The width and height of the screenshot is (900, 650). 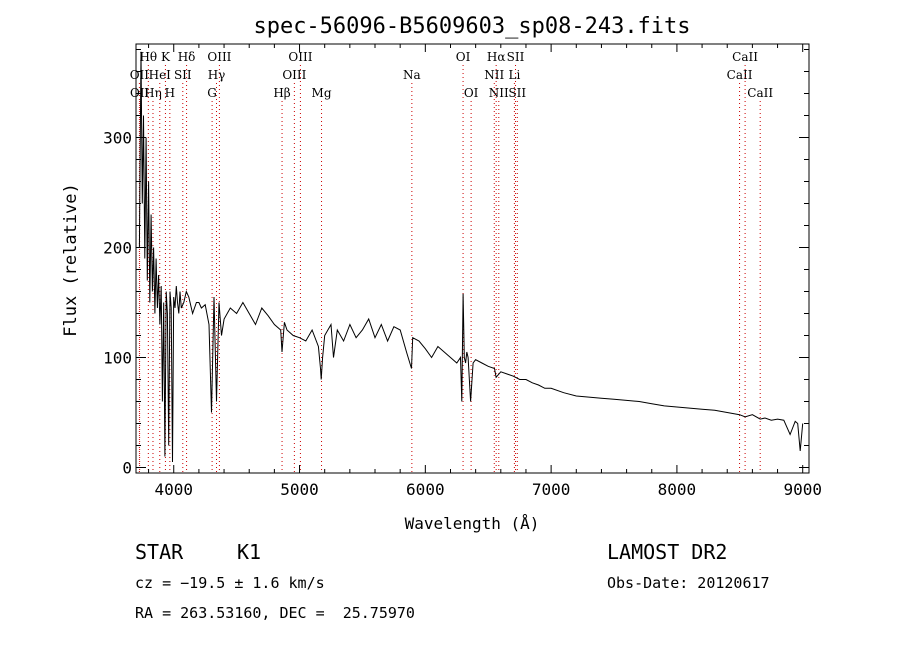 What do you see at coordinates (275, 613) in the screenshot?
I see `coordinates: RA = 263.53160, DEC = 25.75970` at bounding box center [275, 613].